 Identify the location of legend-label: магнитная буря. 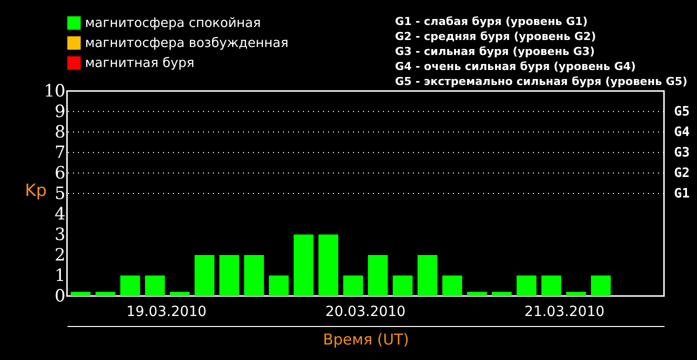
(139, 63).